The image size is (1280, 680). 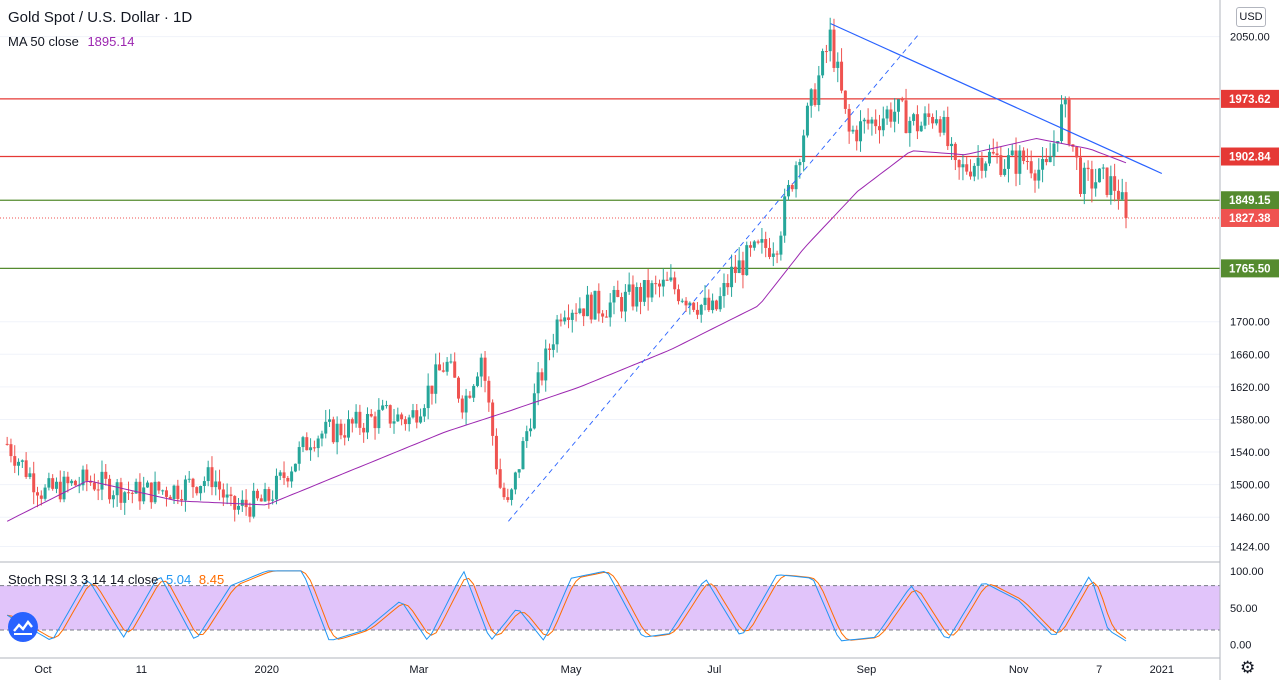 What do you see at coordinates (100, 17) in the screenshot?
I see `symbol-title: Gold Spot / U.S. Dollar · 1D` at bounding box center [100, 17].